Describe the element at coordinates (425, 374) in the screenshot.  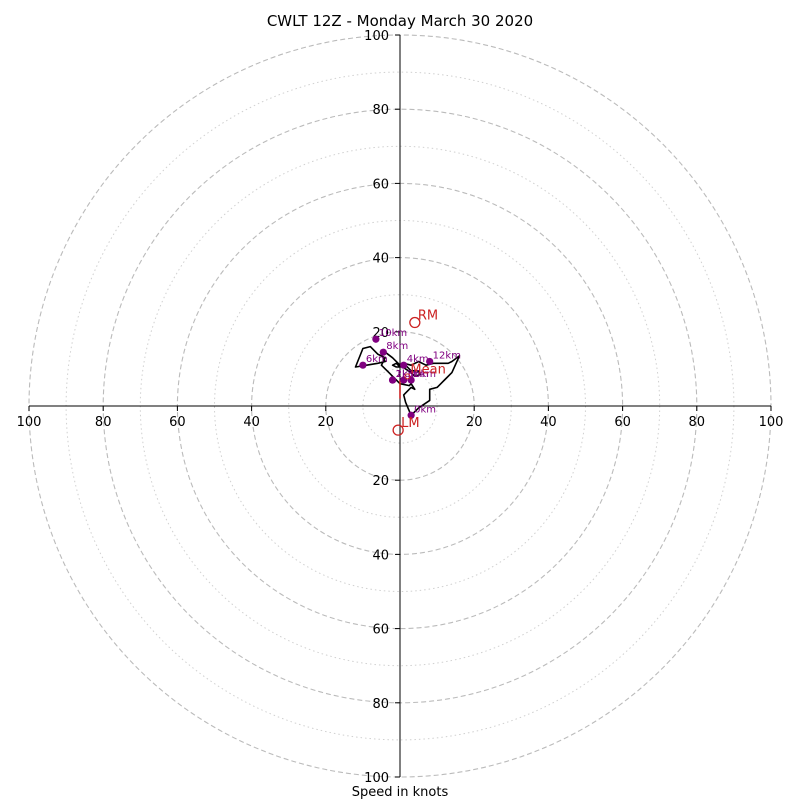
I see `height-marker-label: 5km` at that location.